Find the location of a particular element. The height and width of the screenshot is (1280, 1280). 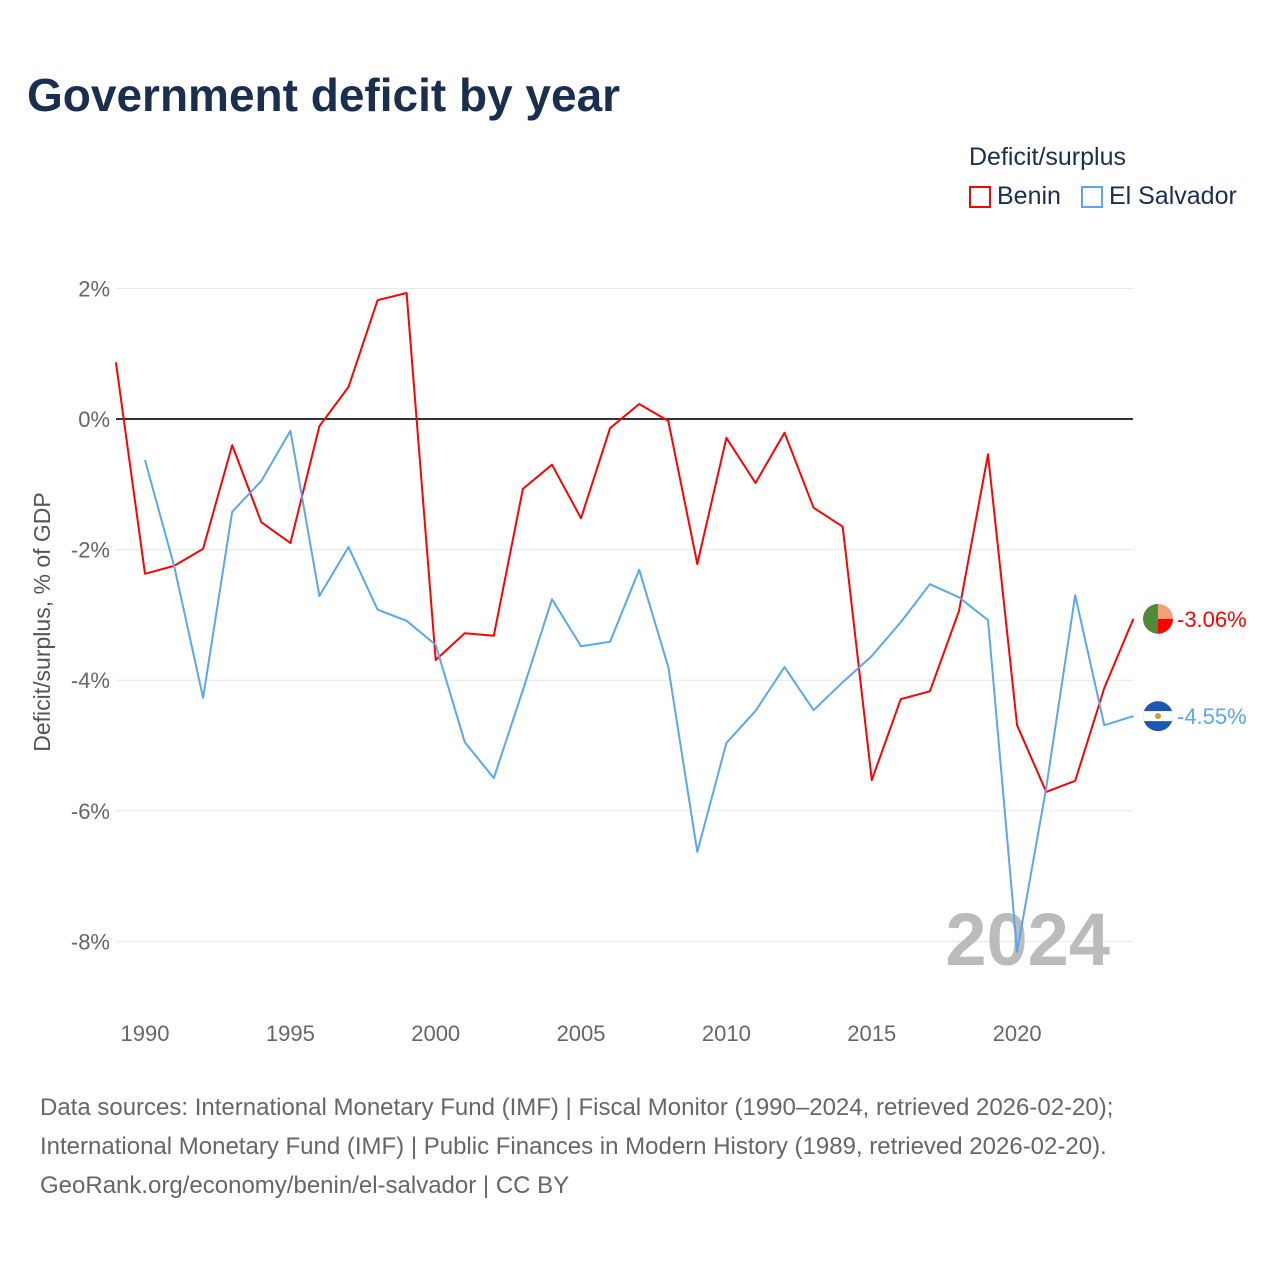

legend: Deficit/surplus Benin El Salvador is located at coordinates (1103, 177).